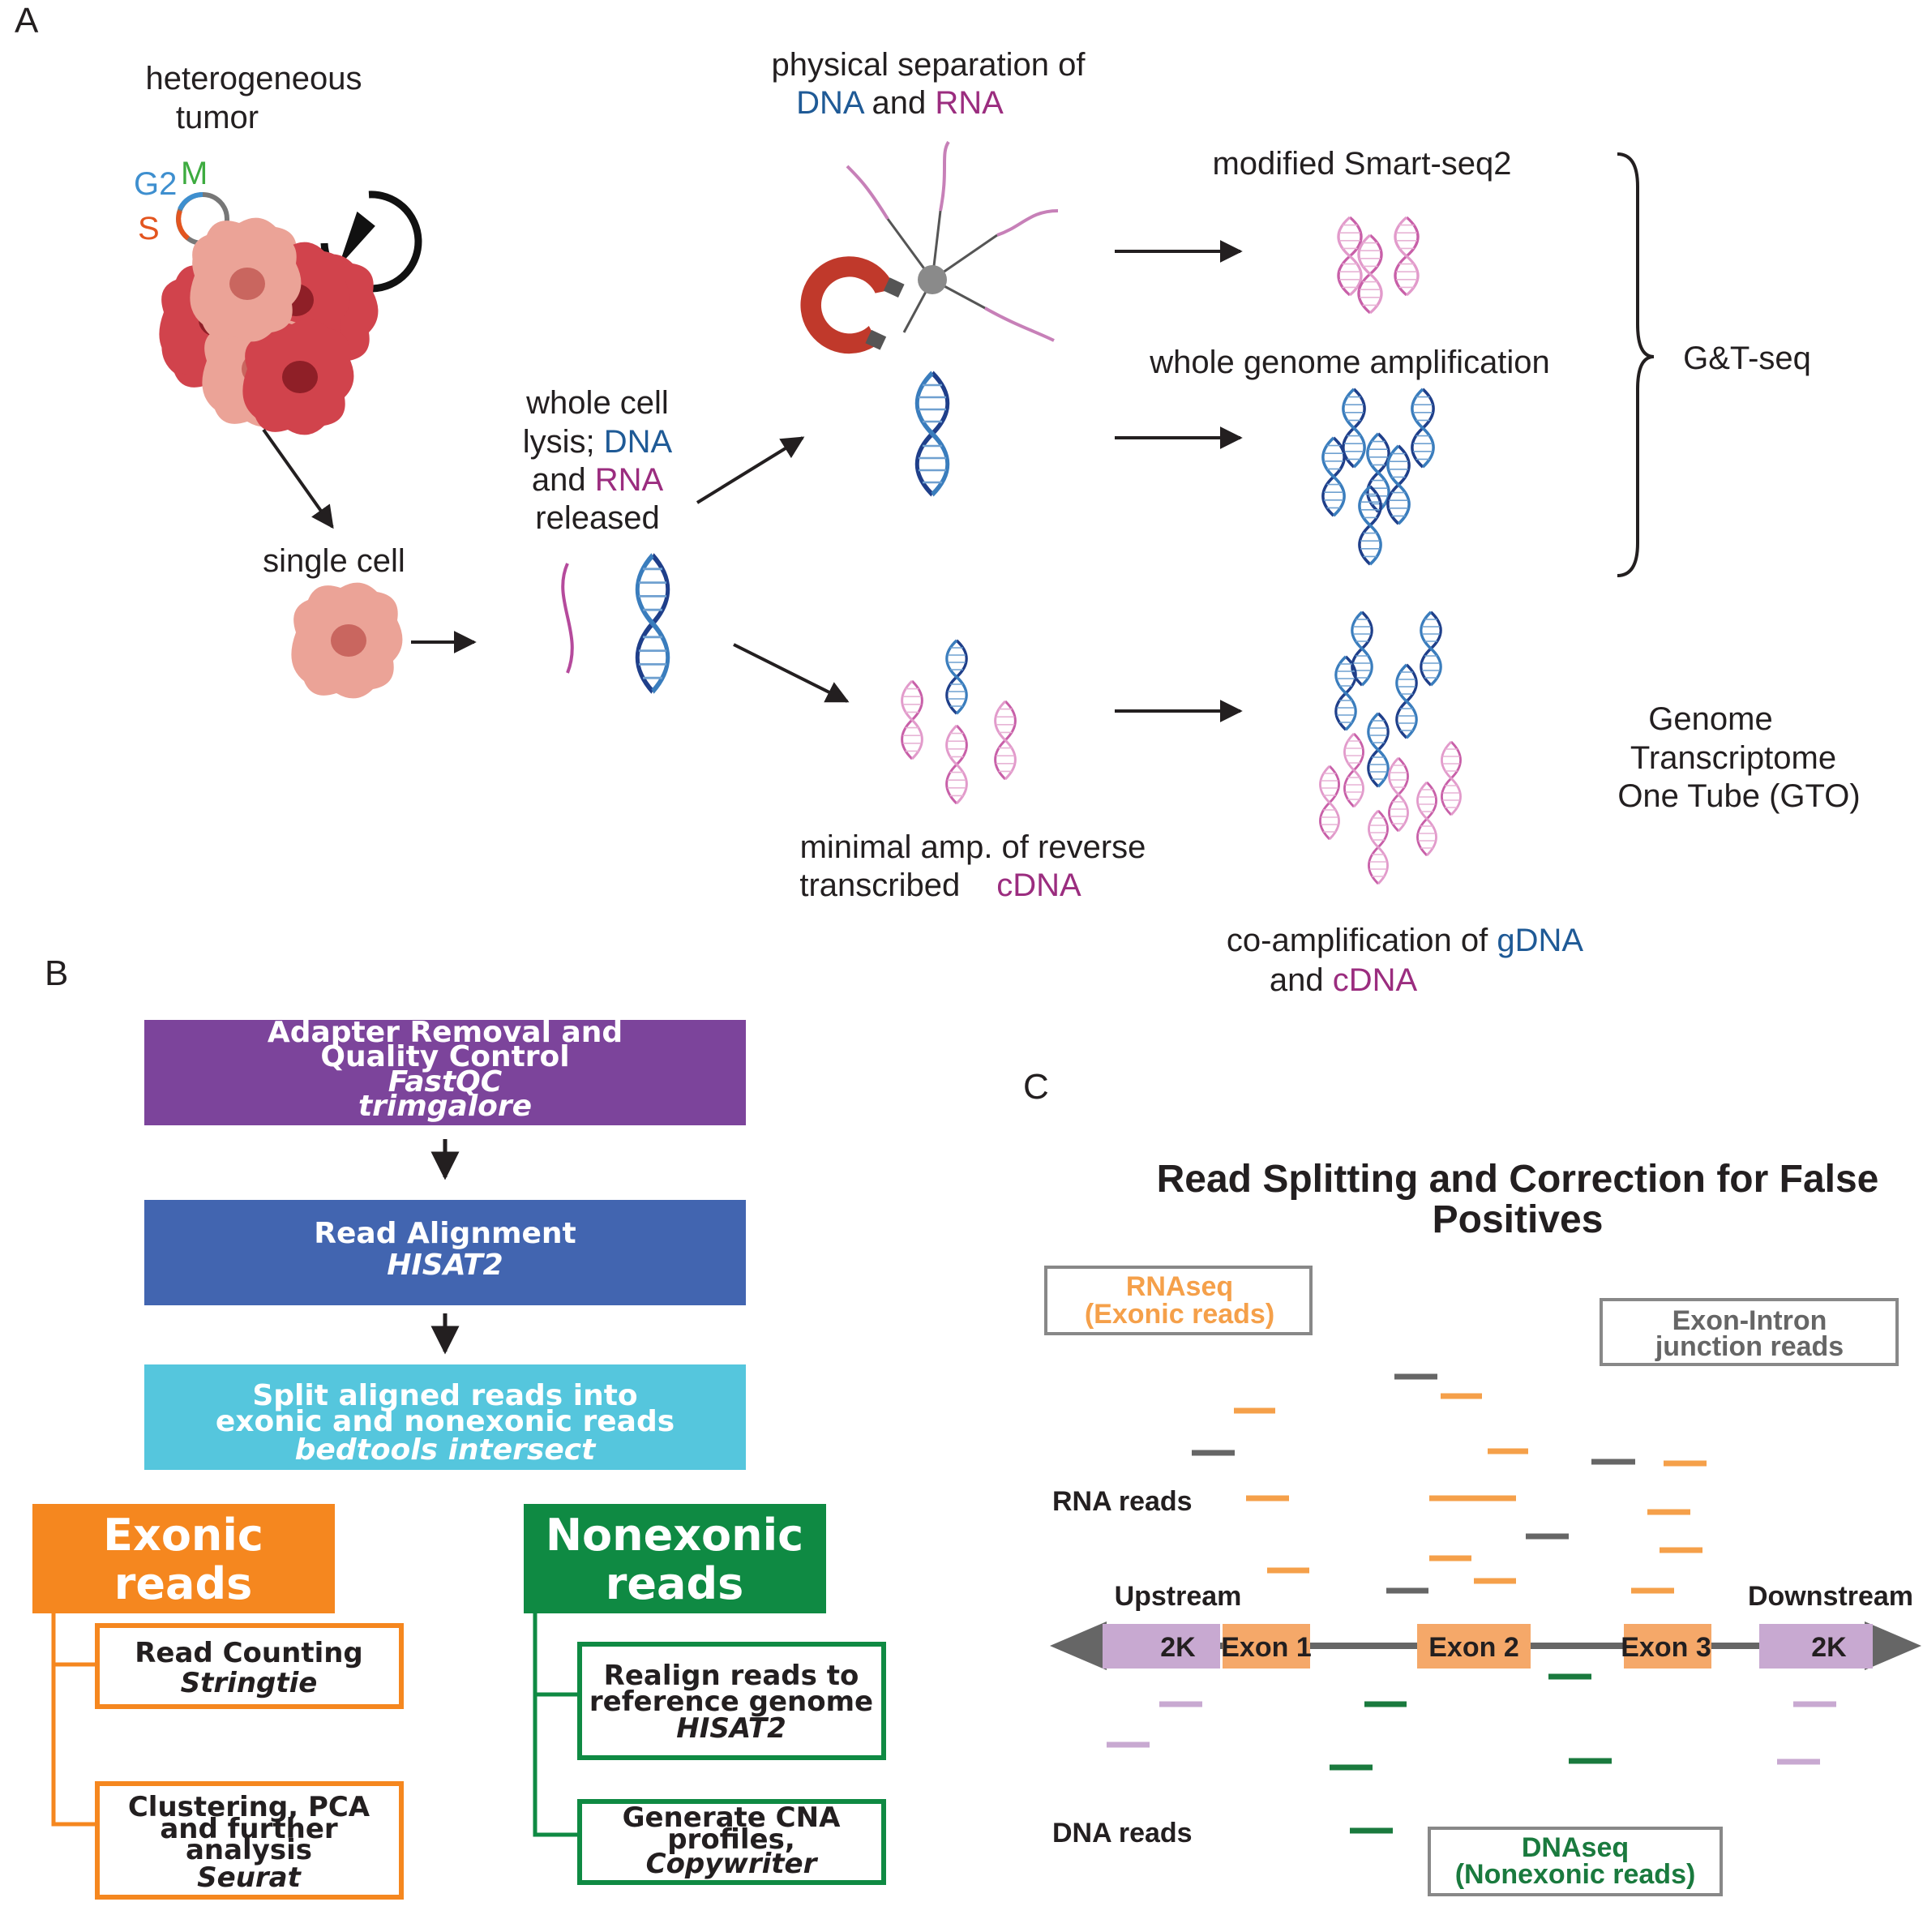 Image resolution: width=1923 pixels, height=1932 pixels. I want to click on rna-strand-icon, so click(567, 618).